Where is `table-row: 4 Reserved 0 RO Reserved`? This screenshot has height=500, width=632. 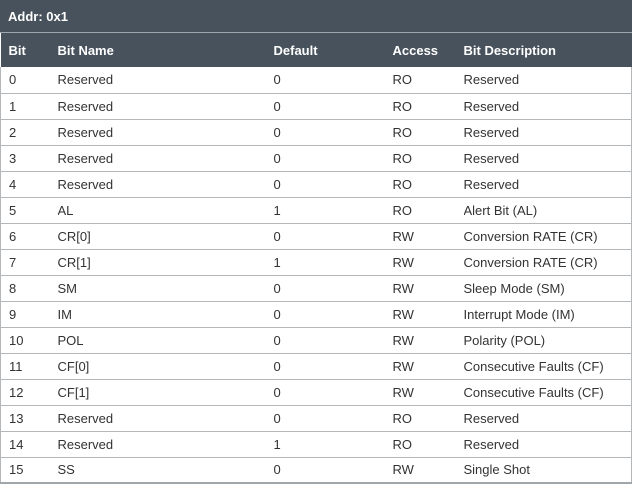 table-row: 4 Reserved 0 RO Reserved is located at coordinates (316, 184).